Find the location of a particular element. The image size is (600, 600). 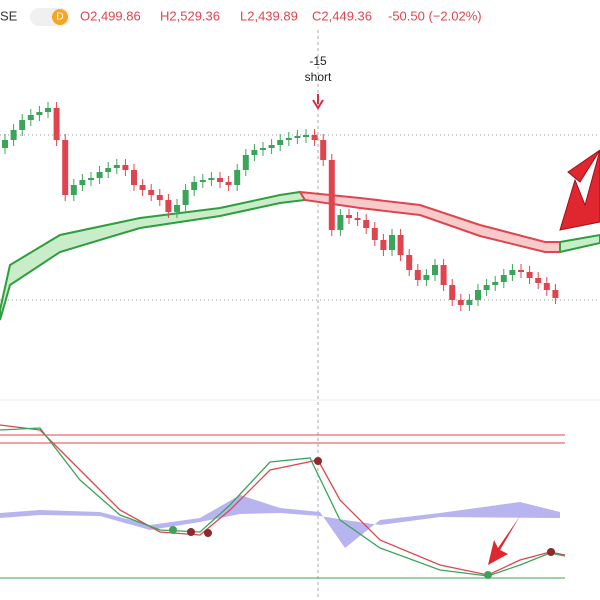

small-arrow is located at coordinates (504, 540).